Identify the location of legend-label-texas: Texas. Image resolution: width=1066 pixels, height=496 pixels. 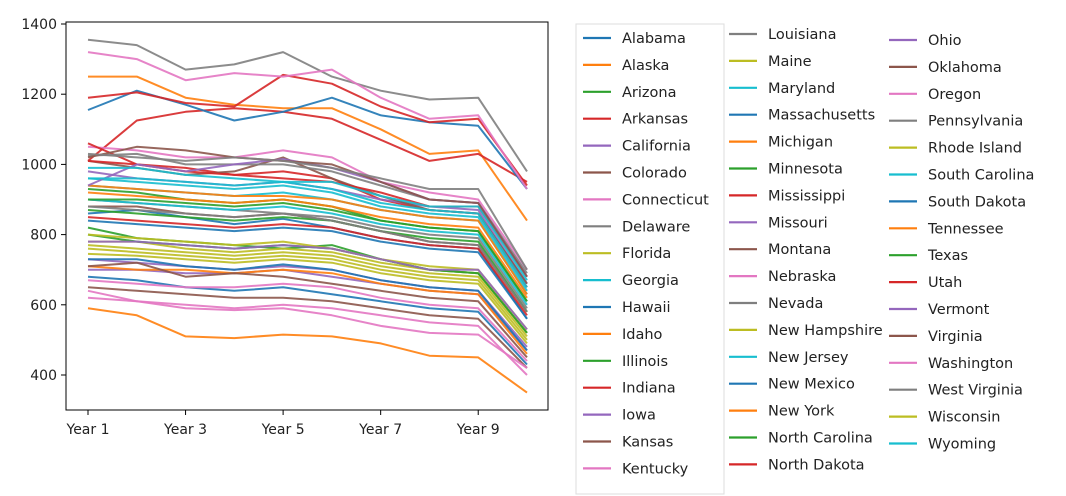
(947, 256).